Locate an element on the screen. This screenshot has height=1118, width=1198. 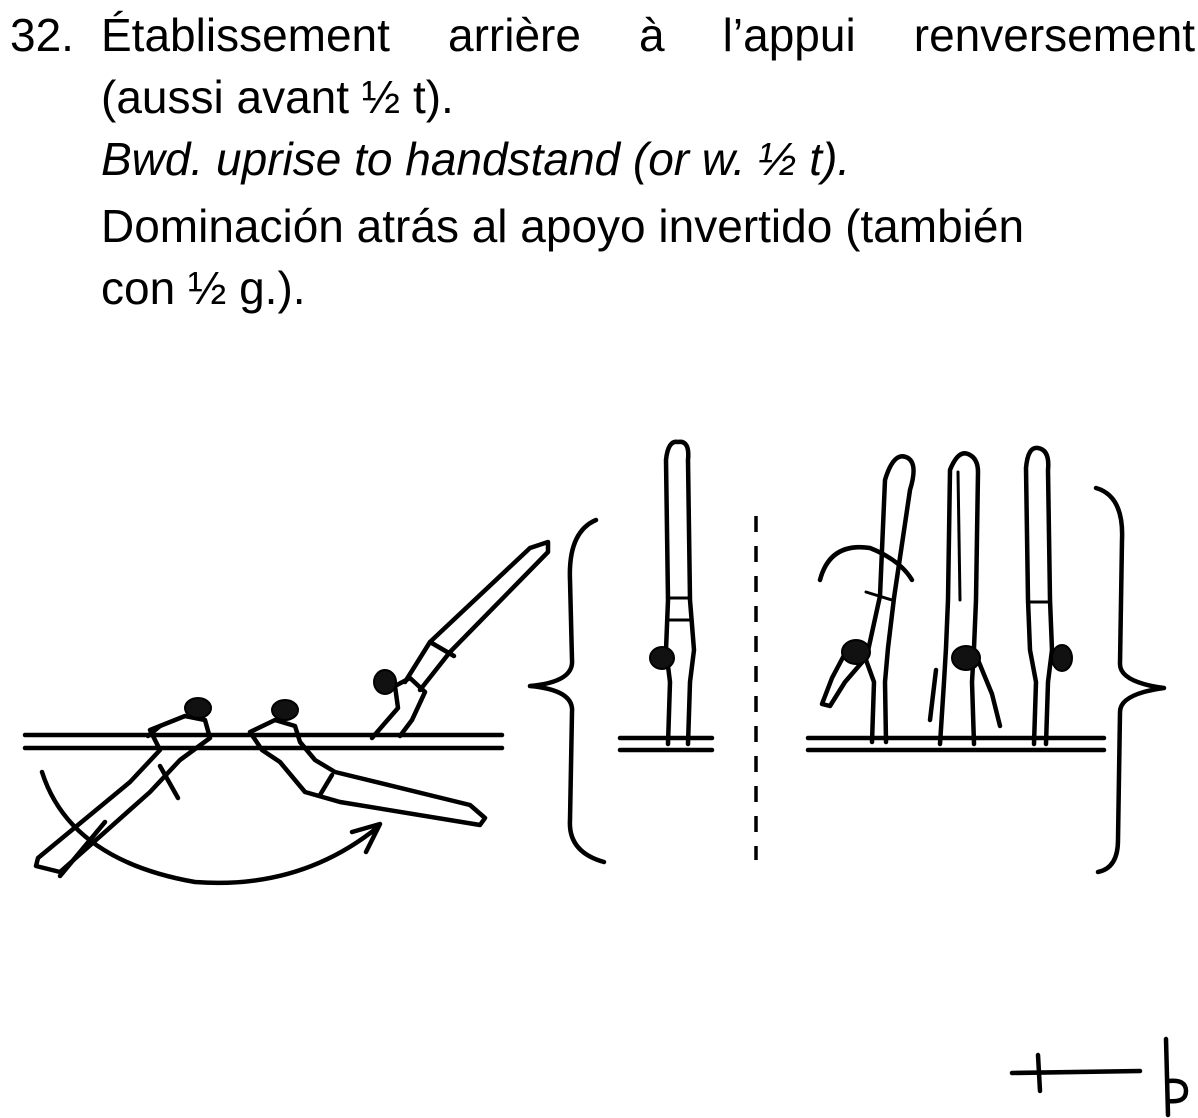
swing-arrow-icon is located at coordinates (211, 827).